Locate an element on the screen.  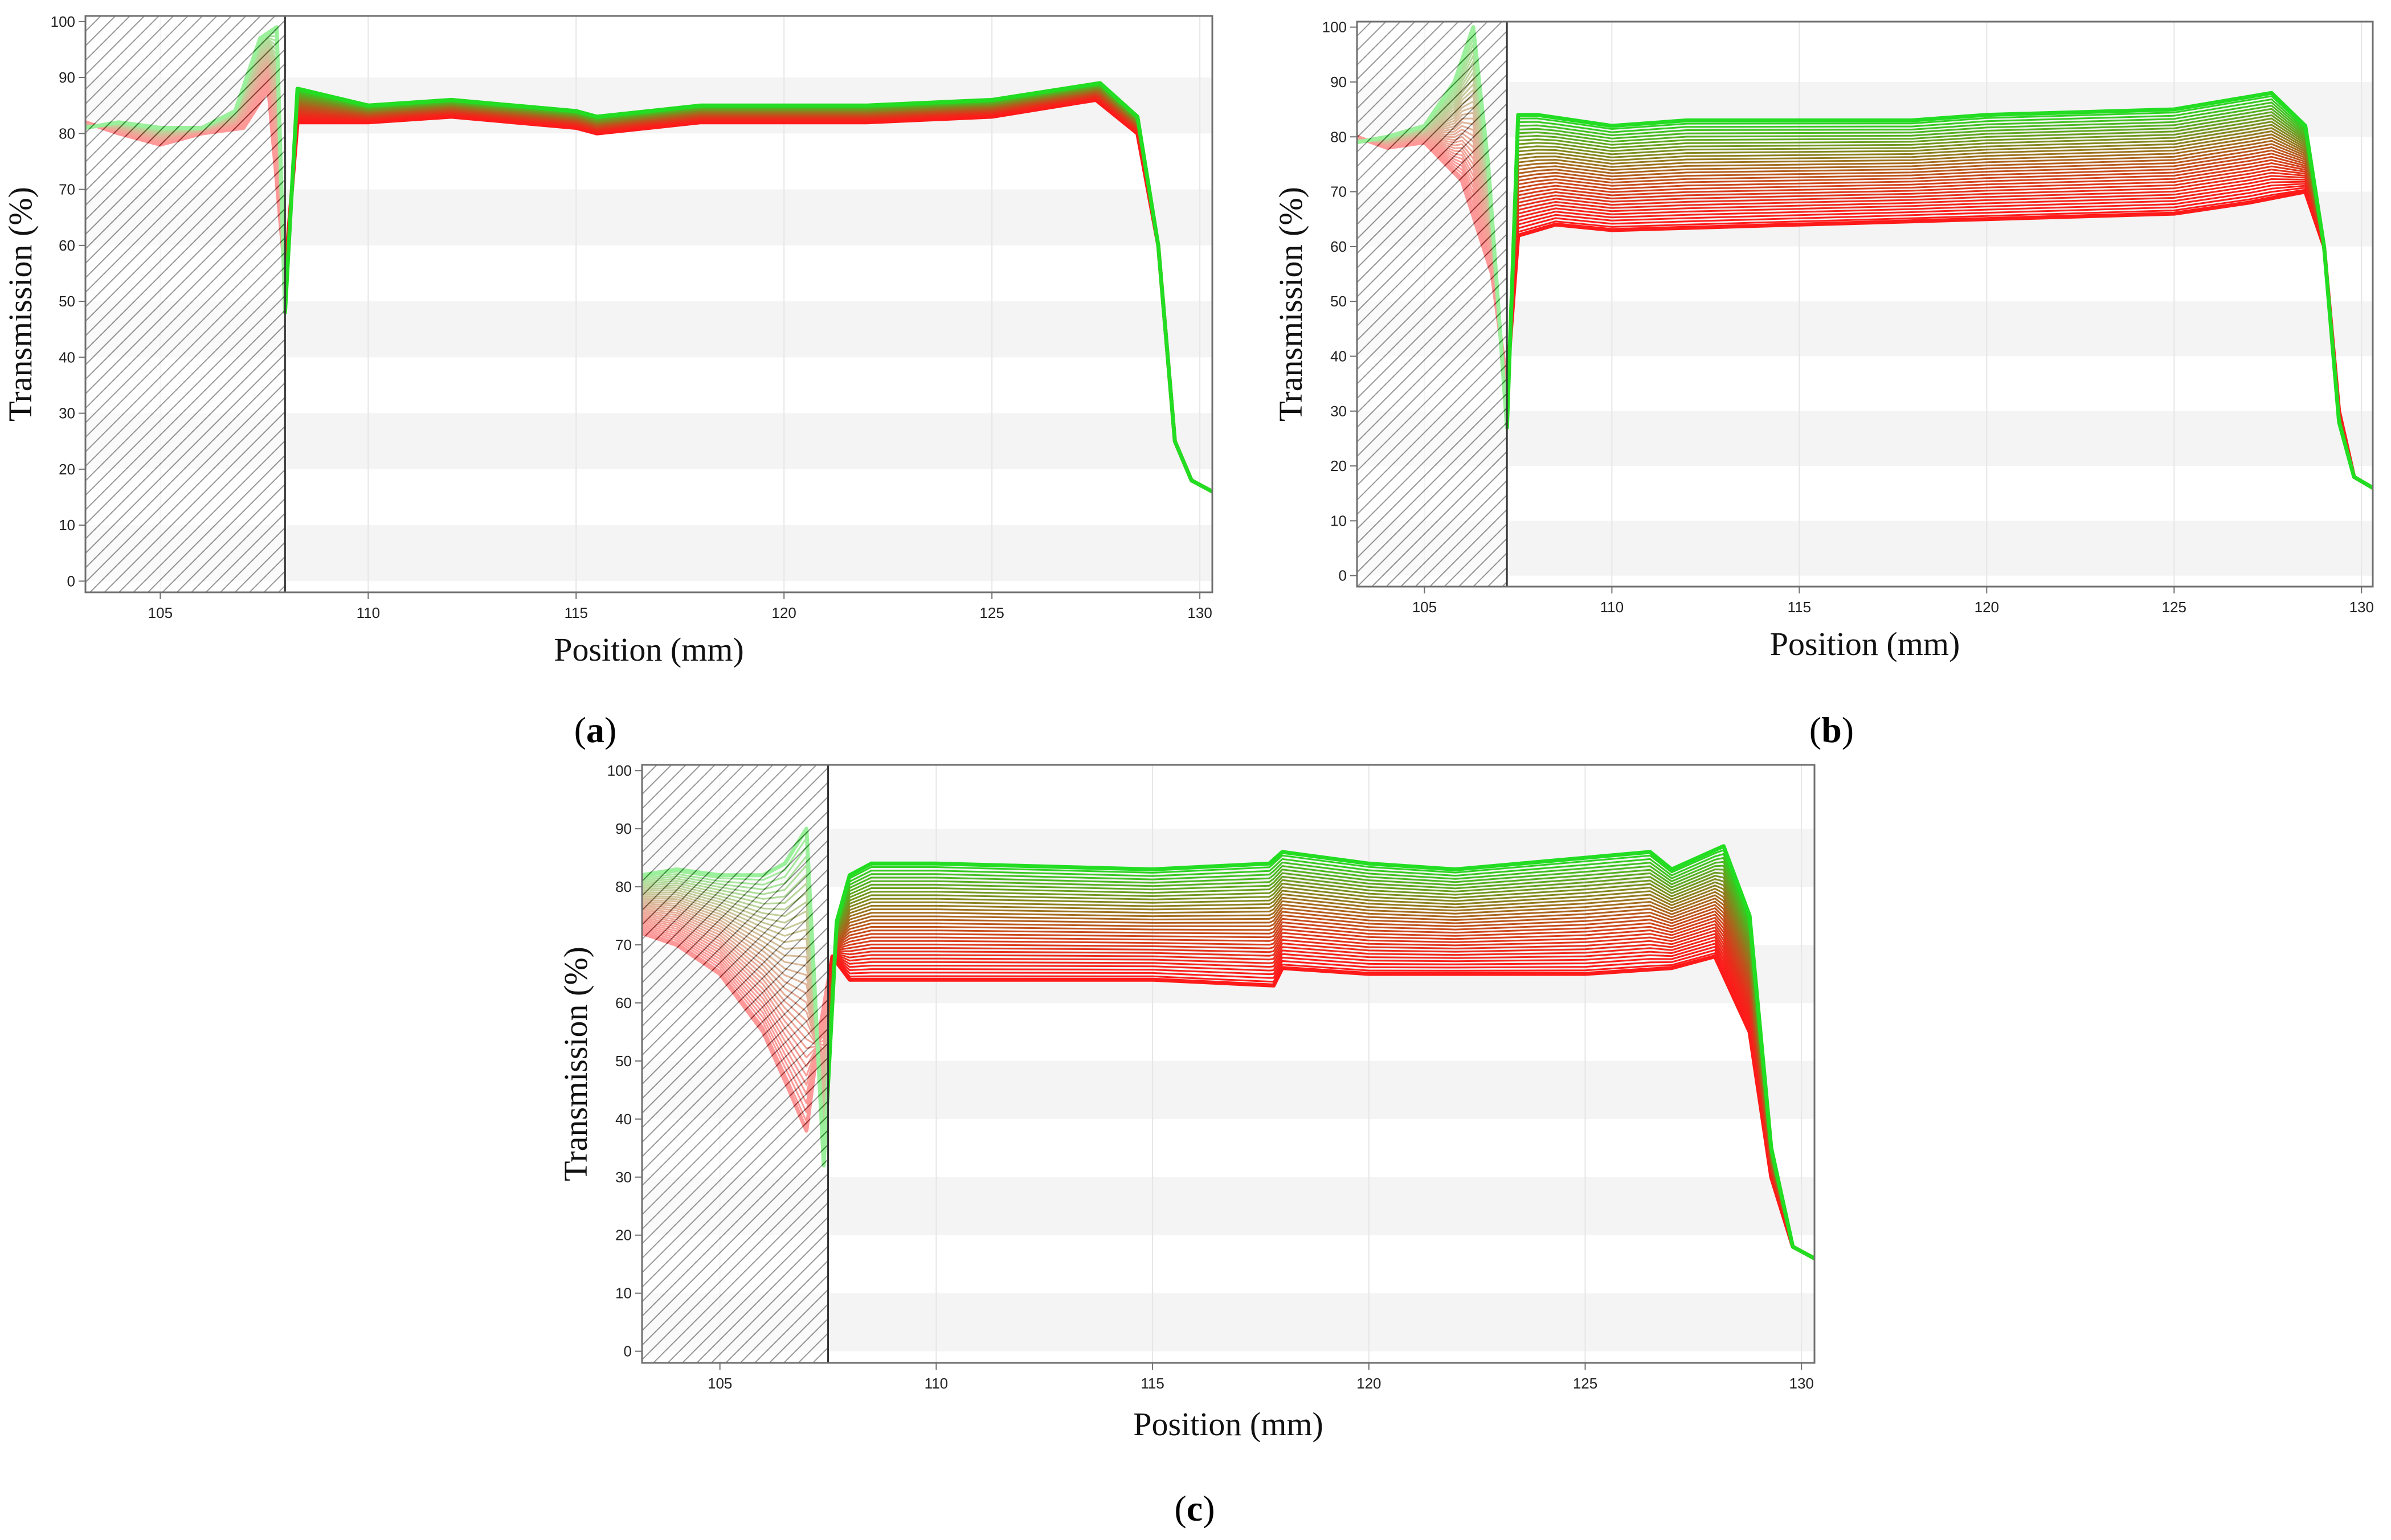
panel-label-c: (c) is located at coordinates (1194, 1508).